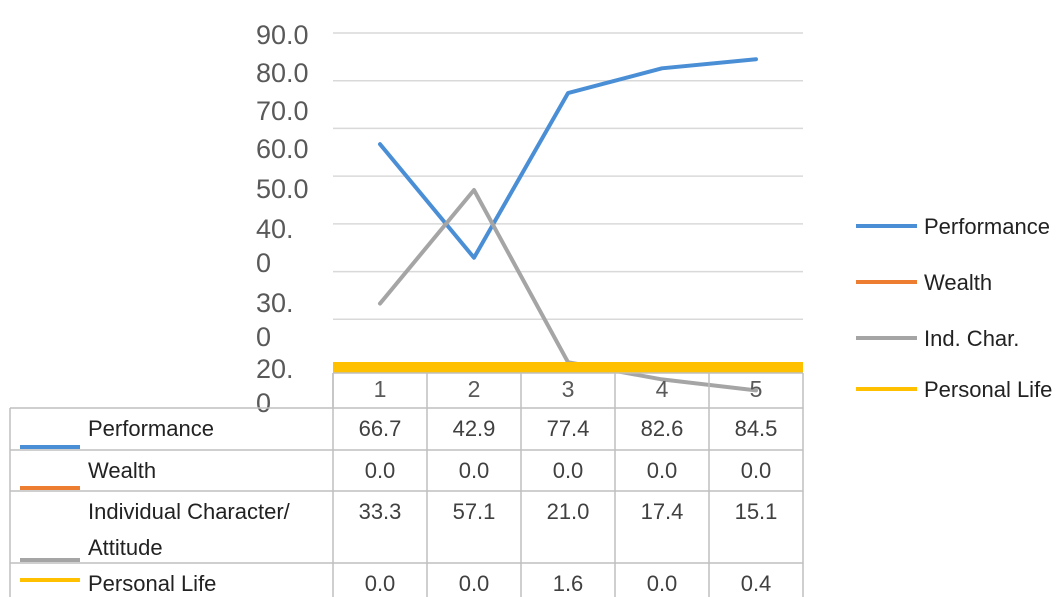  I want to click on table-cell: 77.4, so click(568, 428).